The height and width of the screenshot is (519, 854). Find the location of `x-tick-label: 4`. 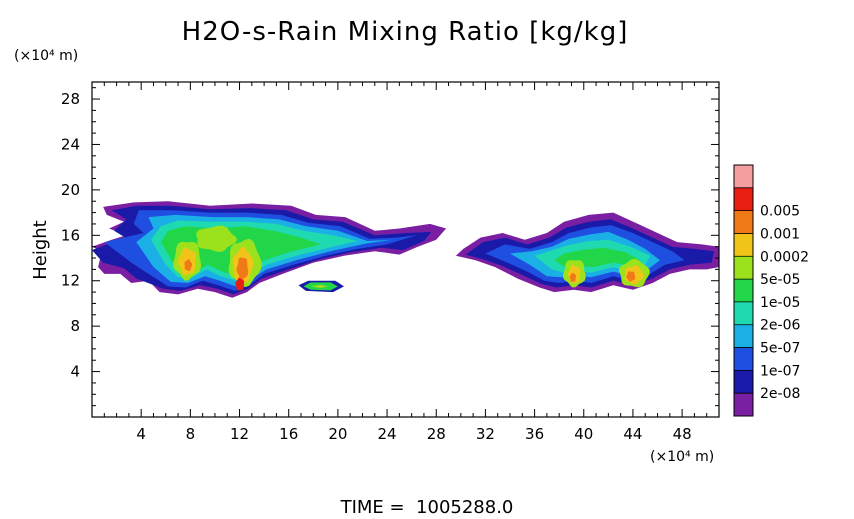

x-tick-label: 4 is located at coordinates (141, 434).